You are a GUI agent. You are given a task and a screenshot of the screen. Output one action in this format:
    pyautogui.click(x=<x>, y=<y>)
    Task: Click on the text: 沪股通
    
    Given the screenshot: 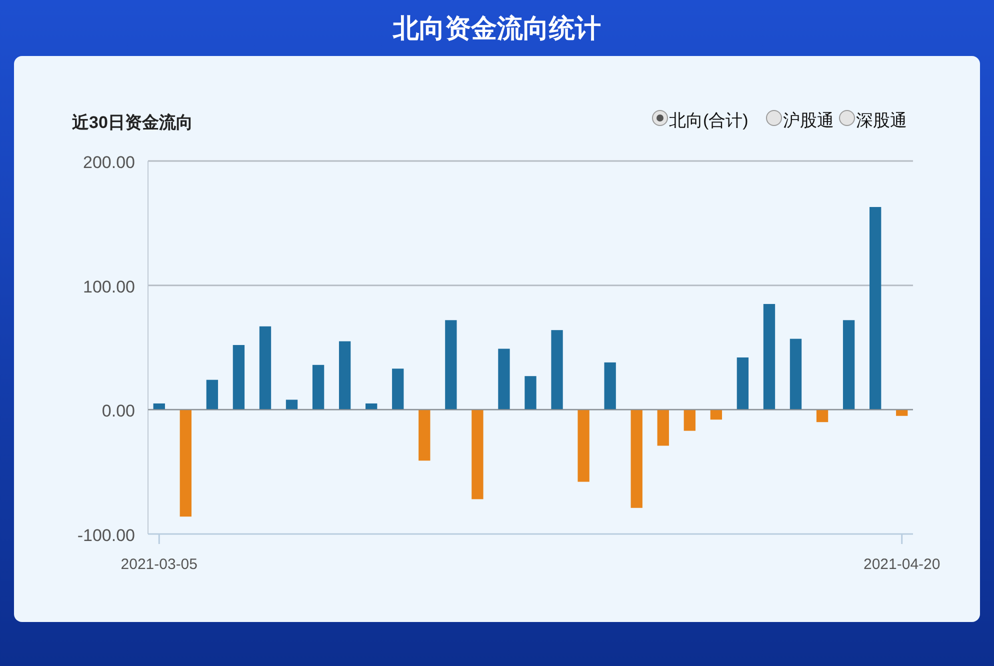 What is the action you would take?
    pyautogui.click(x=808, y=120)
    